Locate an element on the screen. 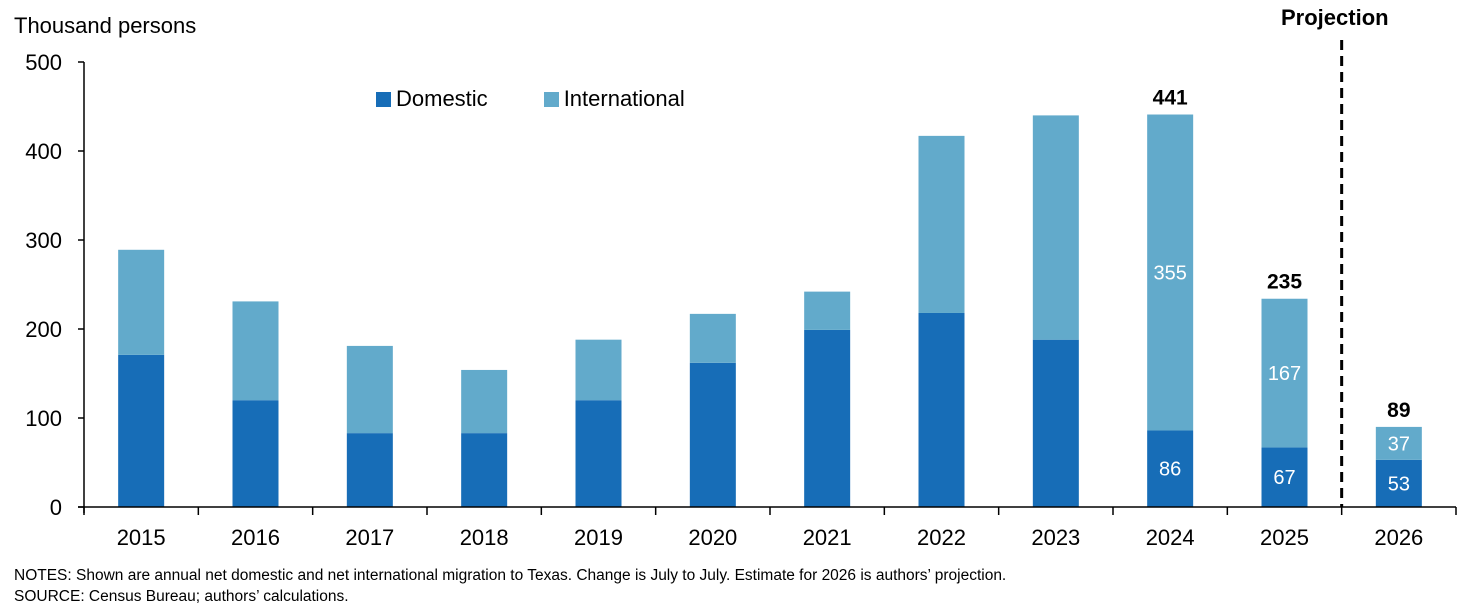 The width and height of the screenshot is (1471, 607). bar-international-2021 is located at coordinates (827, 310).